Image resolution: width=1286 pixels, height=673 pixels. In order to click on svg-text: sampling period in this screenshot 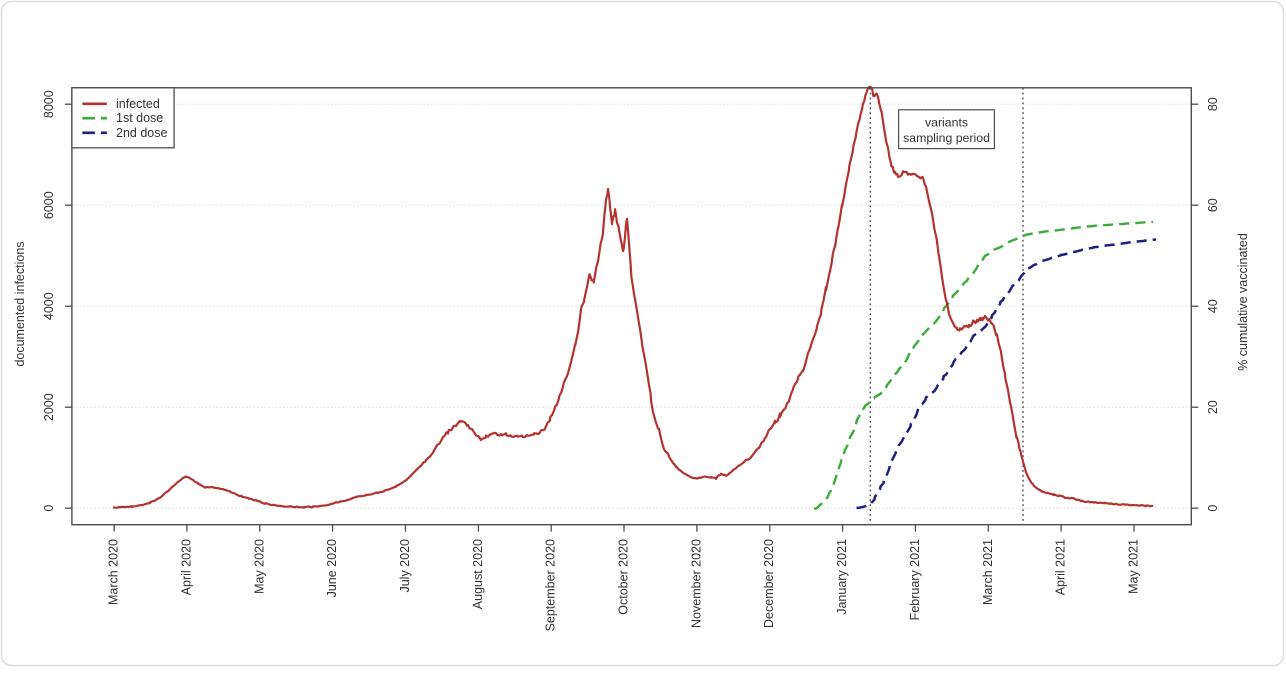, I will do `click(946, 138)`.